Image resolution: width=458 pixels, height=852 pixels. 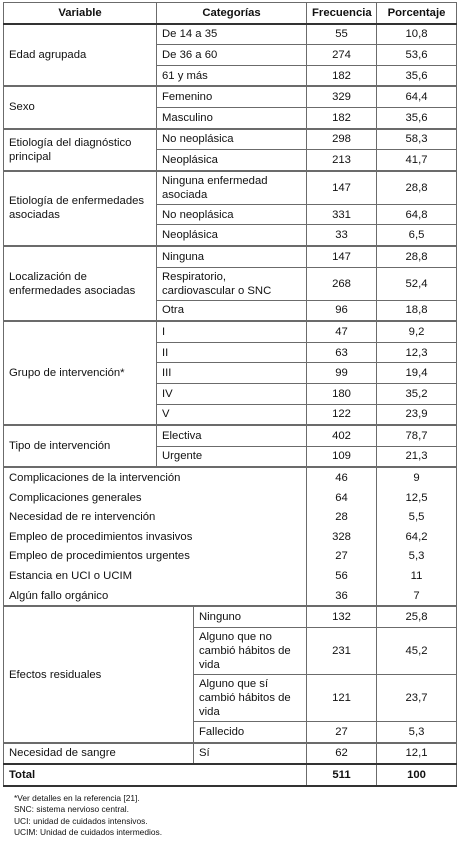 What do you see at coordinates (231, 235) in the screenshot?
I see `table-row: Neoplásica 33 6,5` at bounding box center [231, 235].